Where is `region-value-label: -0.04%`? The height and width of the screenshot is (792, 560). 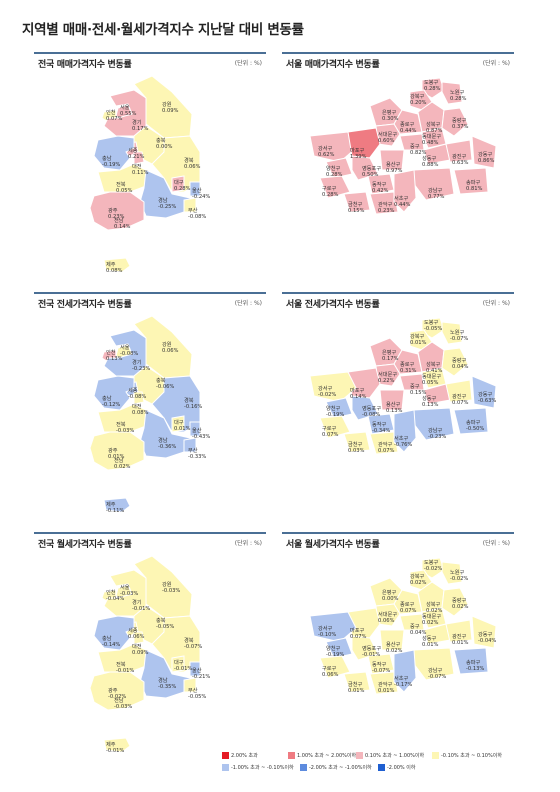
region-value-label: -0.04% is located at coordinates (115, 599).